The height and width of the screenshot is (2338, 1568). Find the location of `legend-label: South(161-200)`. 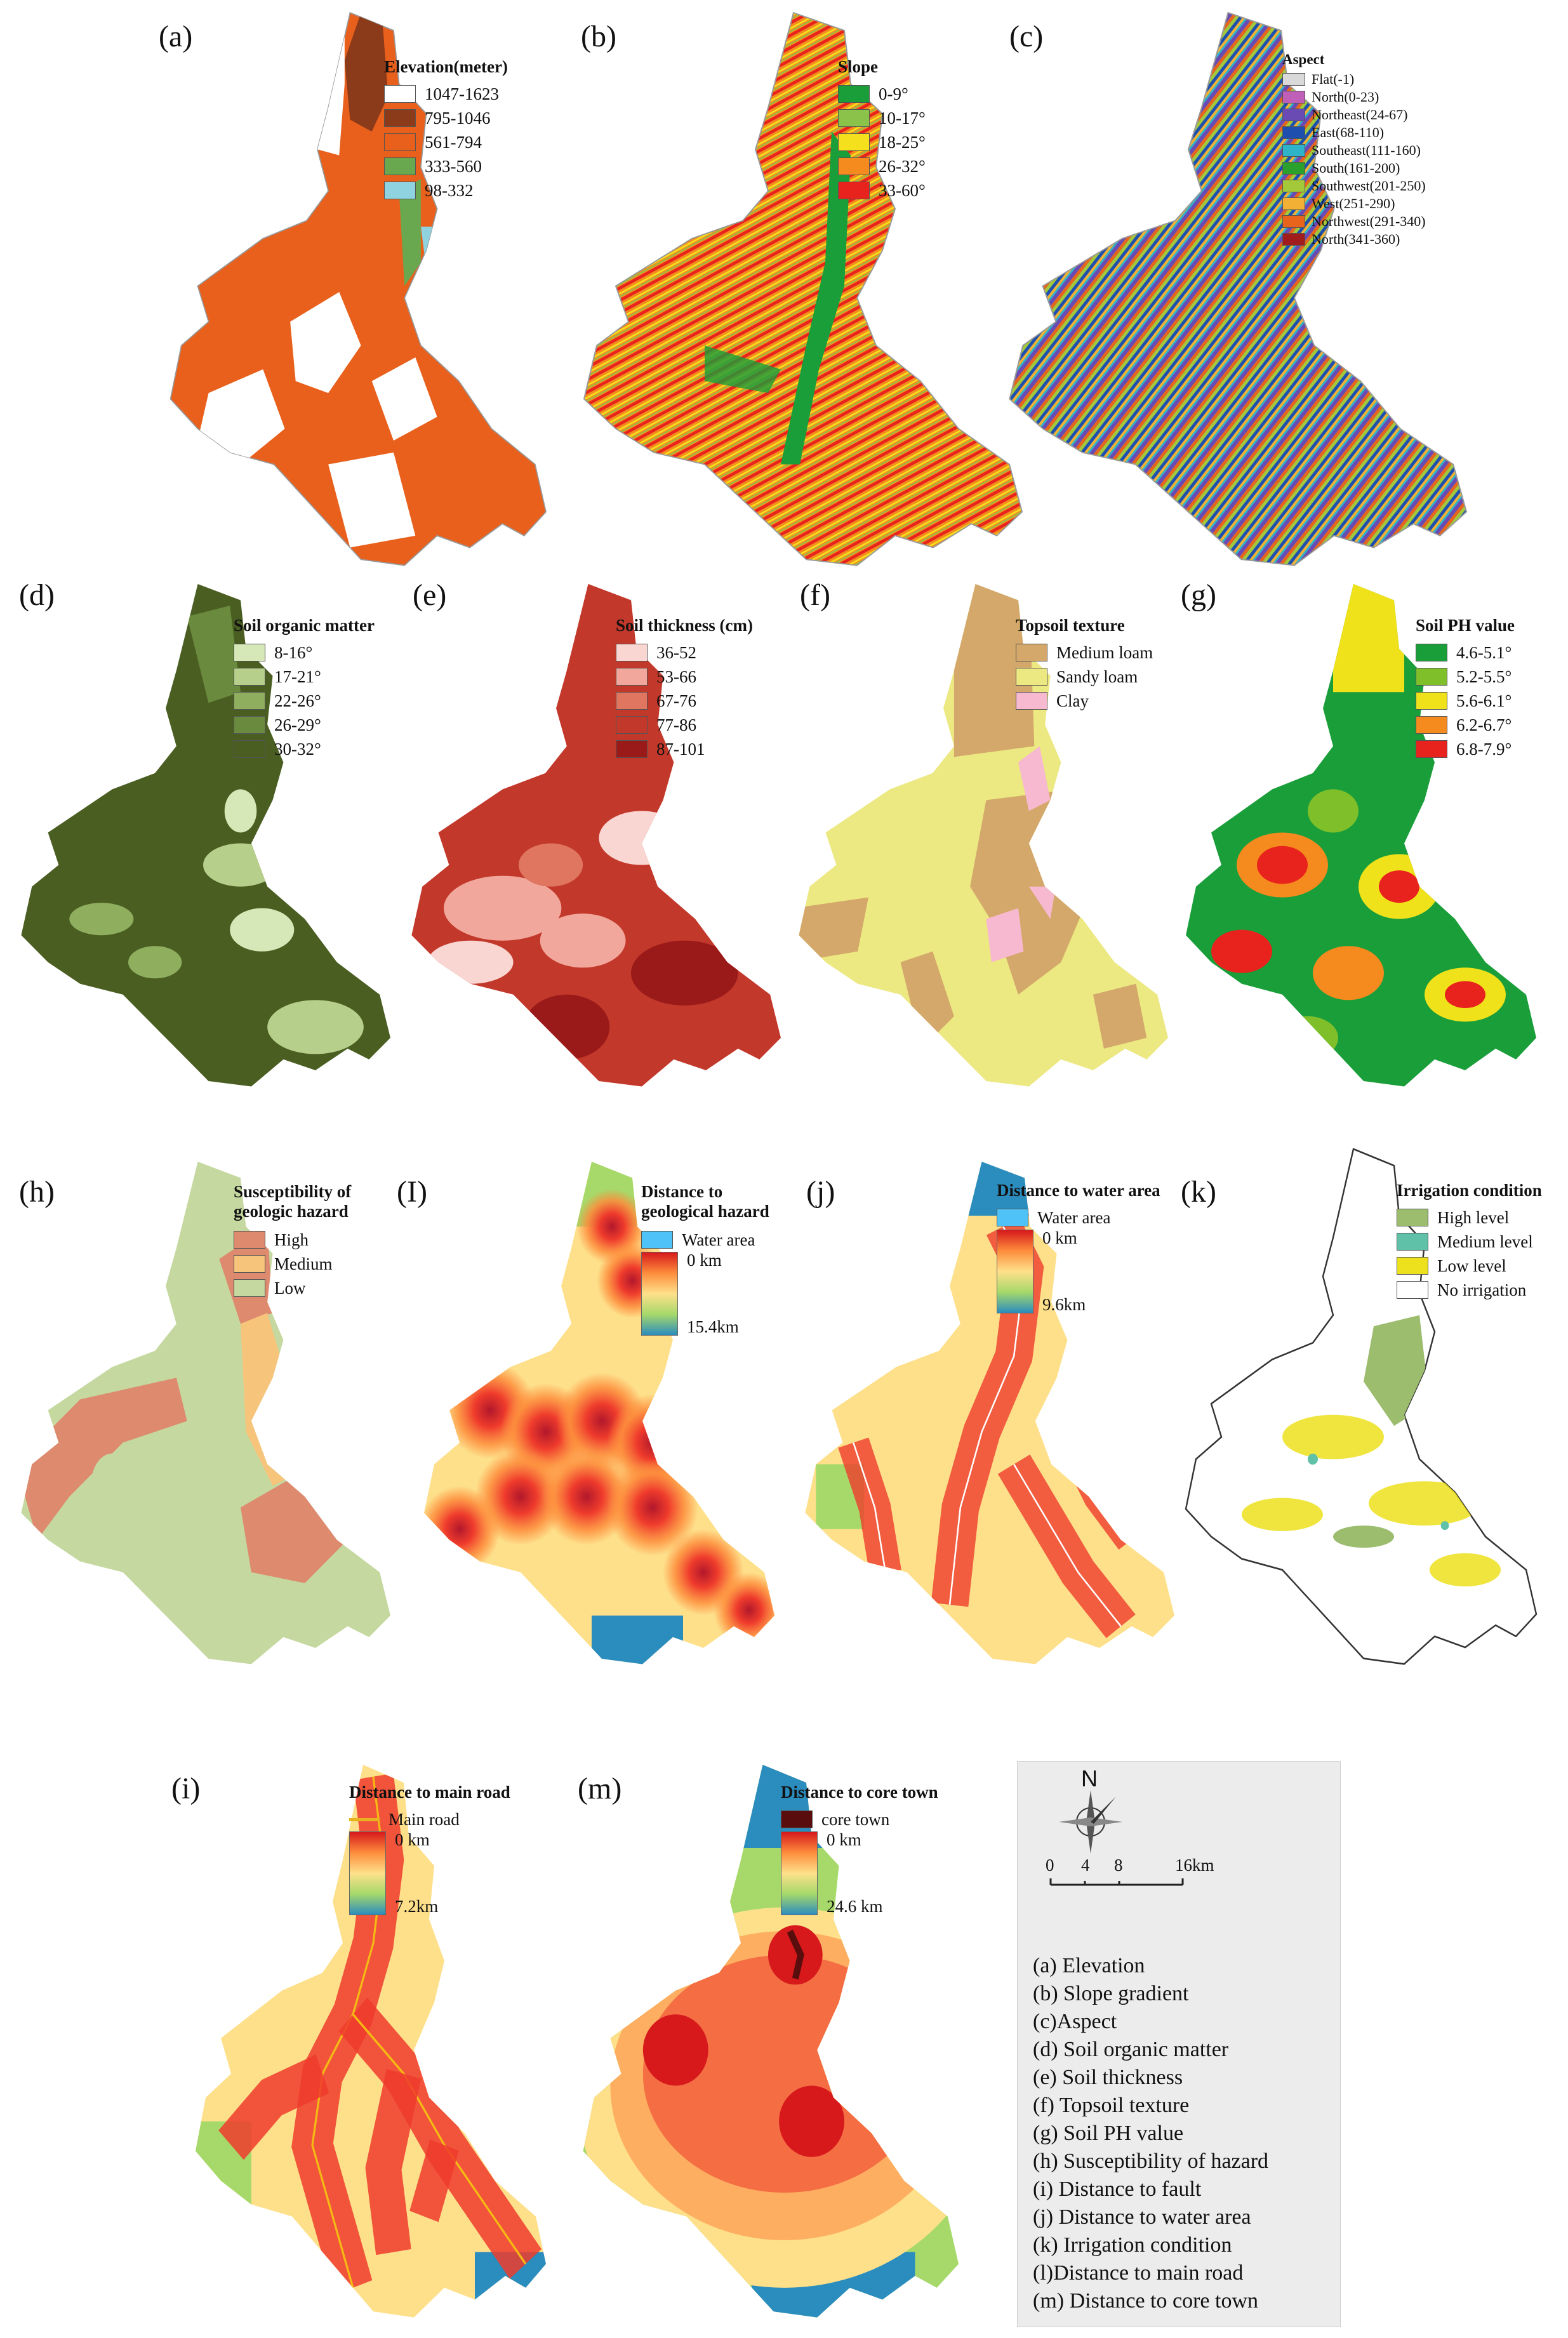

legend-label: South(161-200) is located at coordinates (1356, 168).